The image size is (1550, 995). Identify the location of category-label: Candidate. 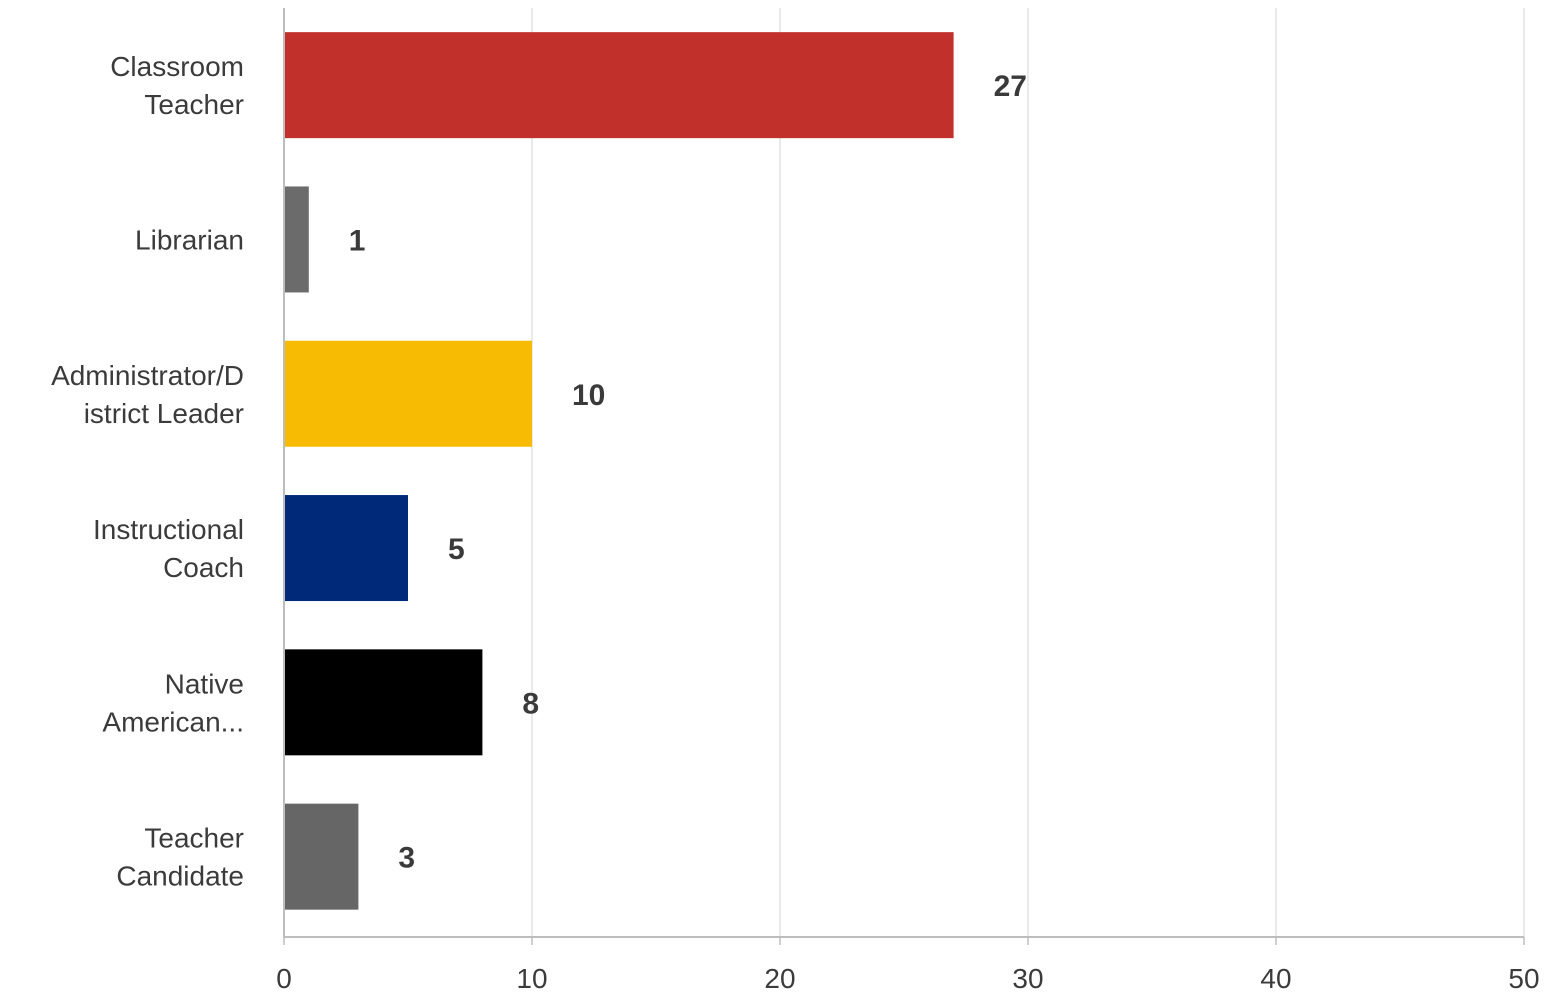
(180, 876).